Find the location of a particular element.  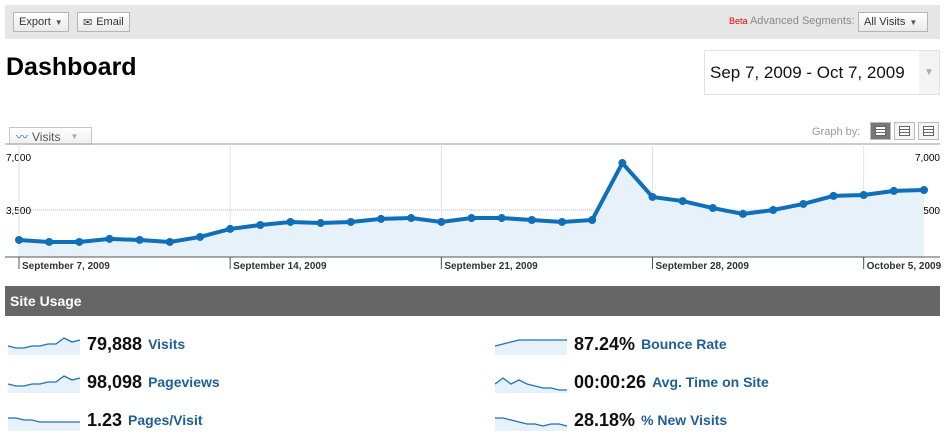

toolbar is located at coordinates (472, 22).